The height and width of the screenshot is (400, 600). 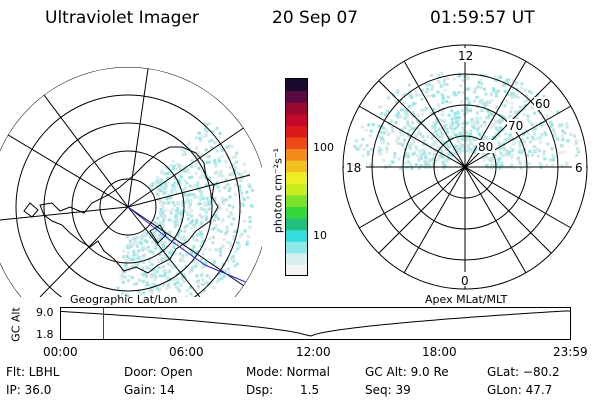 I want to click on mlt-label-18: 18, so click(x=353, y=168).